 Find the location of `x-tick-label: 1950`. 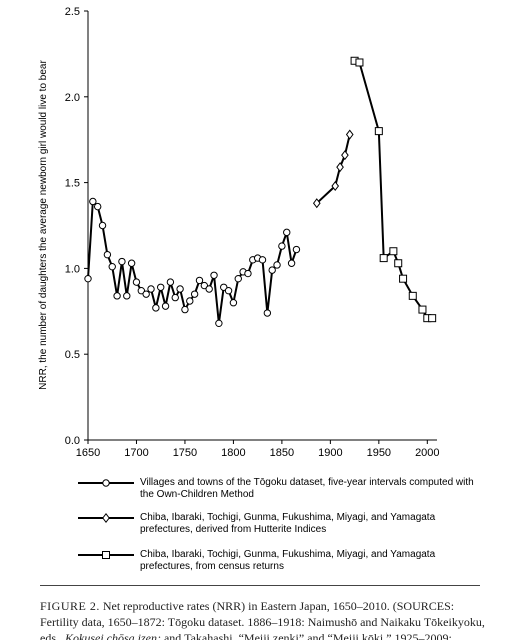

x-tick-label: 1950 is located at coordinates (379, 453).